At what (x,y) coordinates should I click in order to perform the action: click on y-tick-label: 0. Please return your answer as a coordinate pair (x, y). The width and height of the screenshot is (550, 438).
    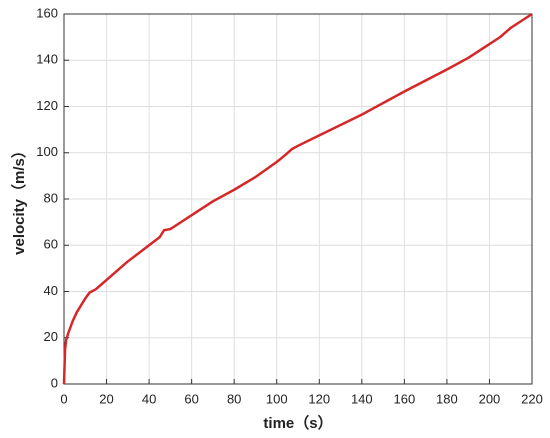
    Looking at the image, I should click on (54, 382).